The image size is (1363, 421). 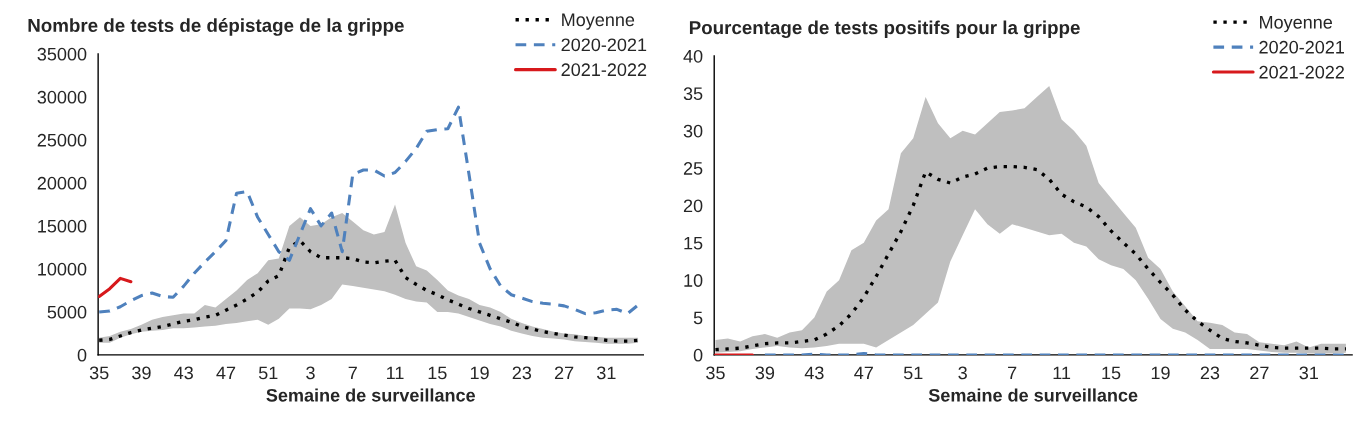 What do you see at coordinates (216, 27) in the screenshot?
I see `chart-title: Nombre de tests de dépistage de la grippe` at bounding box center [216, 27].